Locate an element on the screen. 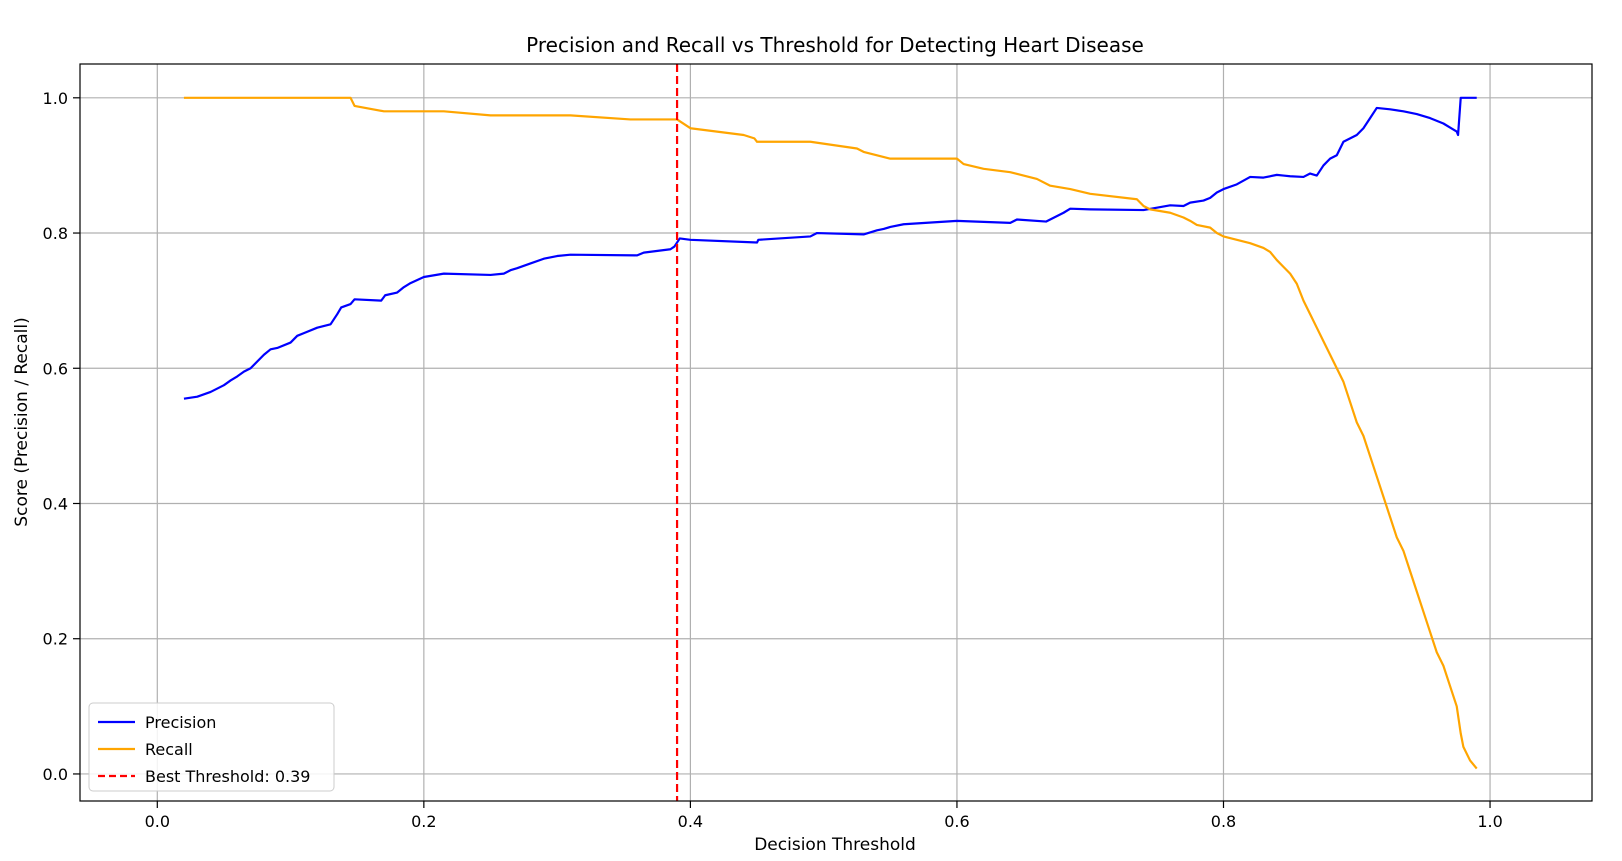 This screenshot has height=861, width=1622. x-tick-label: 0.2 is located at coordinates (423, 821).